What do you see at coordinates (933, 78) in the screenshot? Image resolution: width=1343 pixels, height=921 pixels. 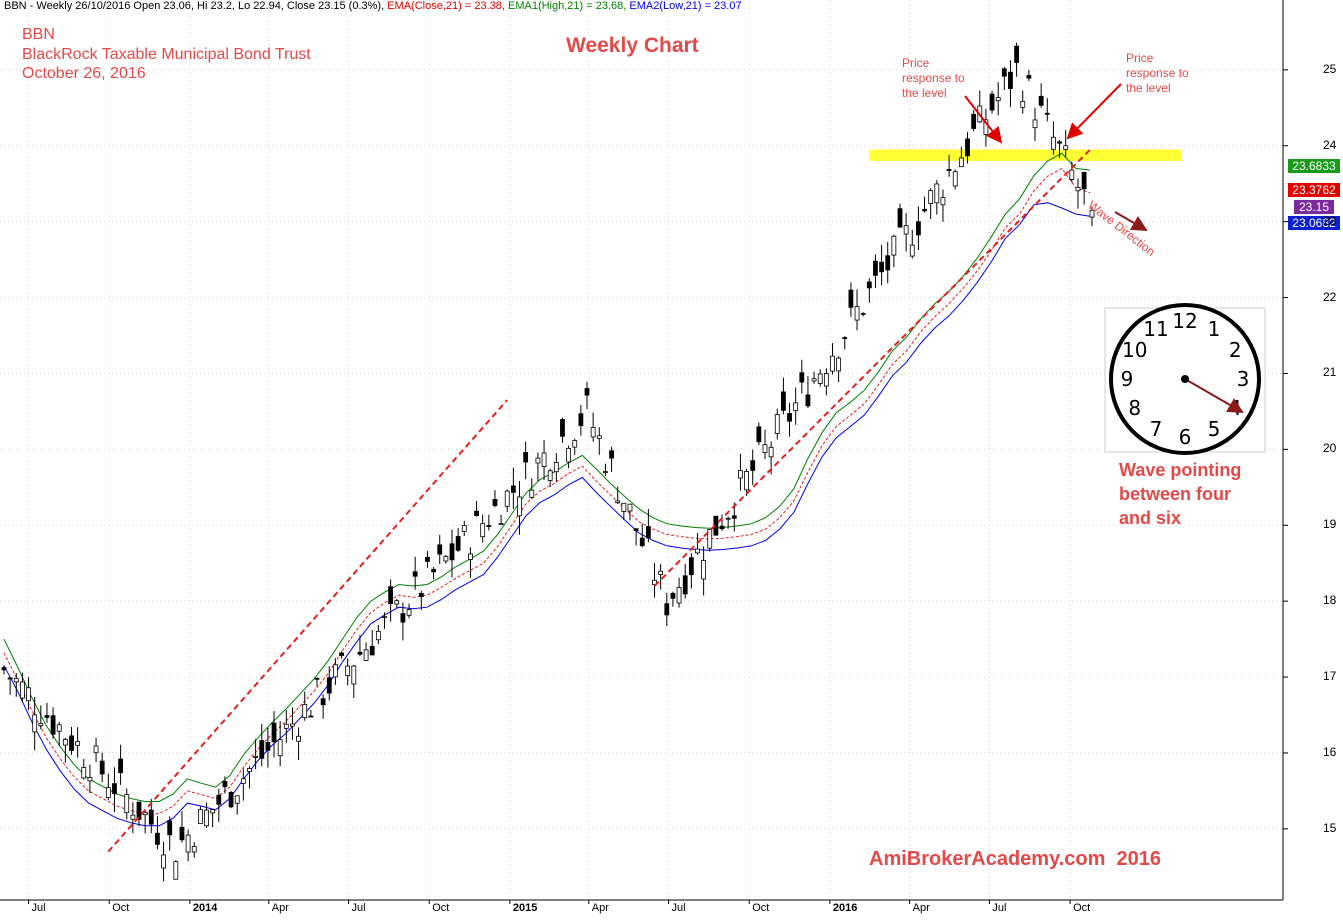 I see `annotation-price-response-left: Price response to the level` at bounding box center [933, 78].